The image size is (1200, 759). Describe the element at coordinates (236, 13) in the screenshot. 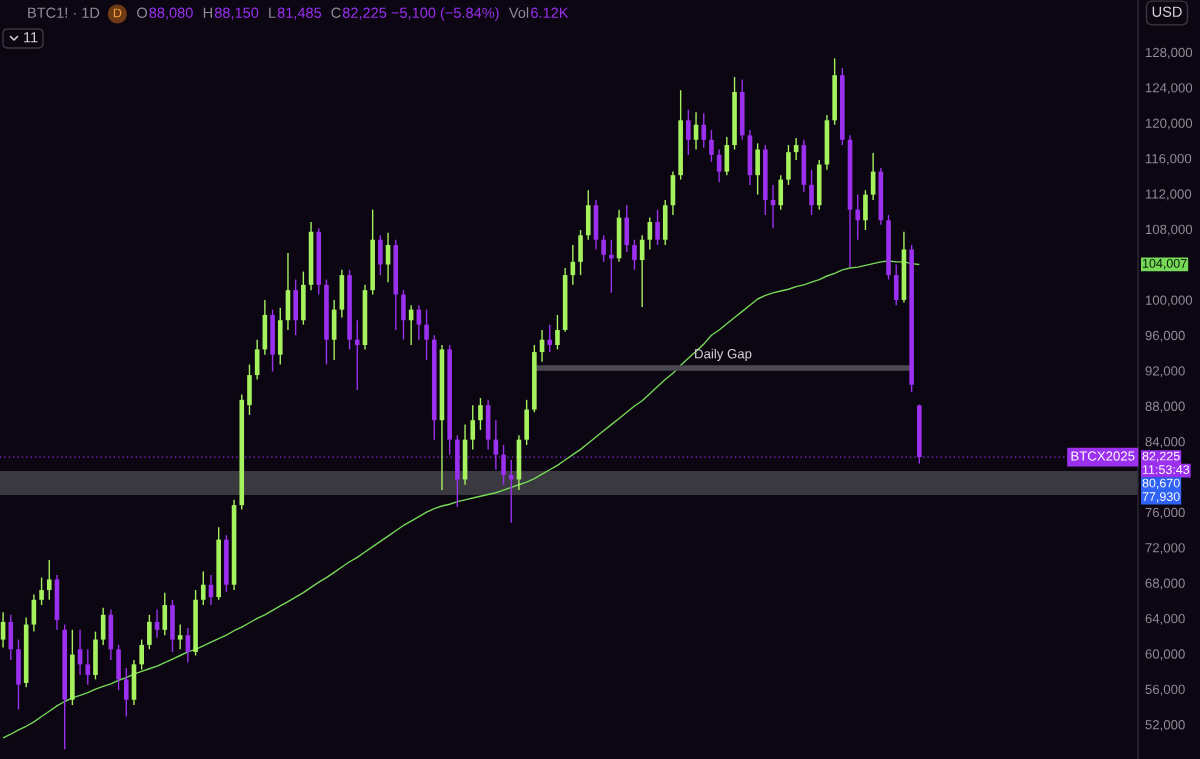

I see `annotation: 88,150` at that location.